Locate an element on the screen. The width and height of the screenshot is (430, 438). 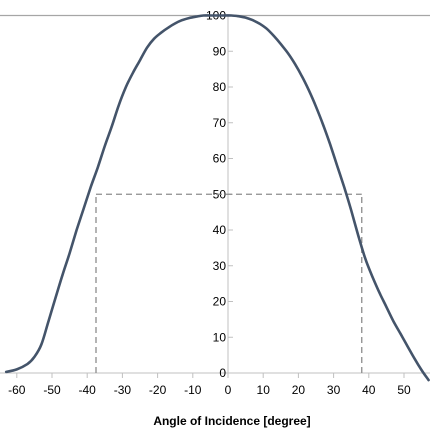
x-tick-label: 10 is located at coordinates (264, 390).